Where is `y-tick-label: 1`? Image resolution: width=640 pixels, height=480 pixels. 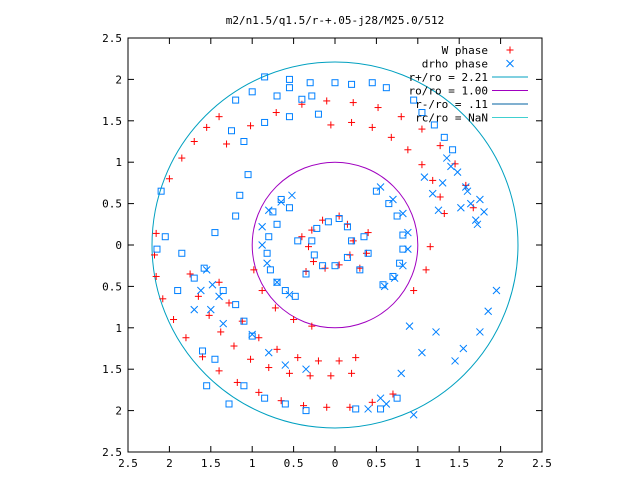
y-tick-label: 1 is located at coordinates (118, 328).